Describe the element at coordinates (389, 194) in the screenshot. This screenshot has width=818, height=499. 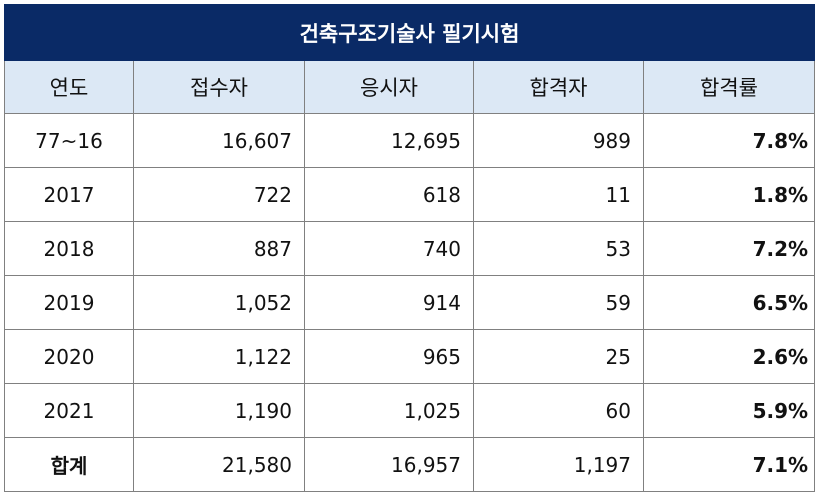
I see `cell-examinees: 618` at that location.